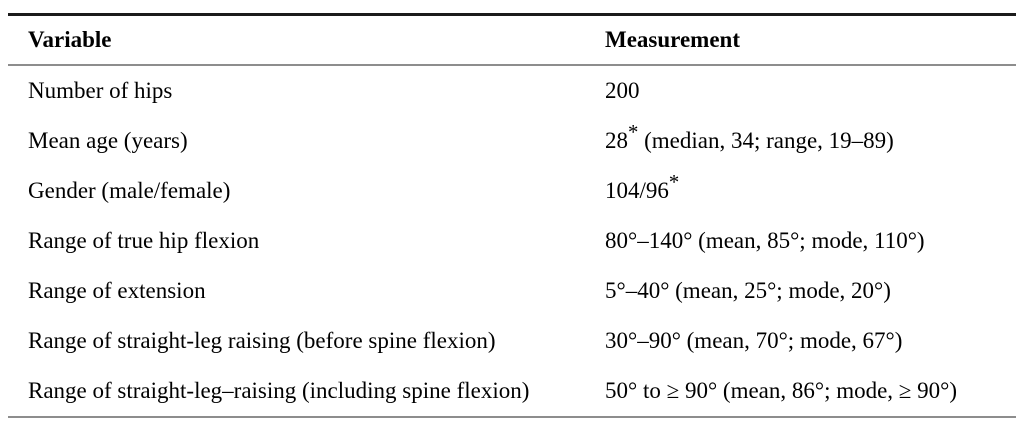  I want to click on column-header-measurement: Measurement, so click(672, 39).